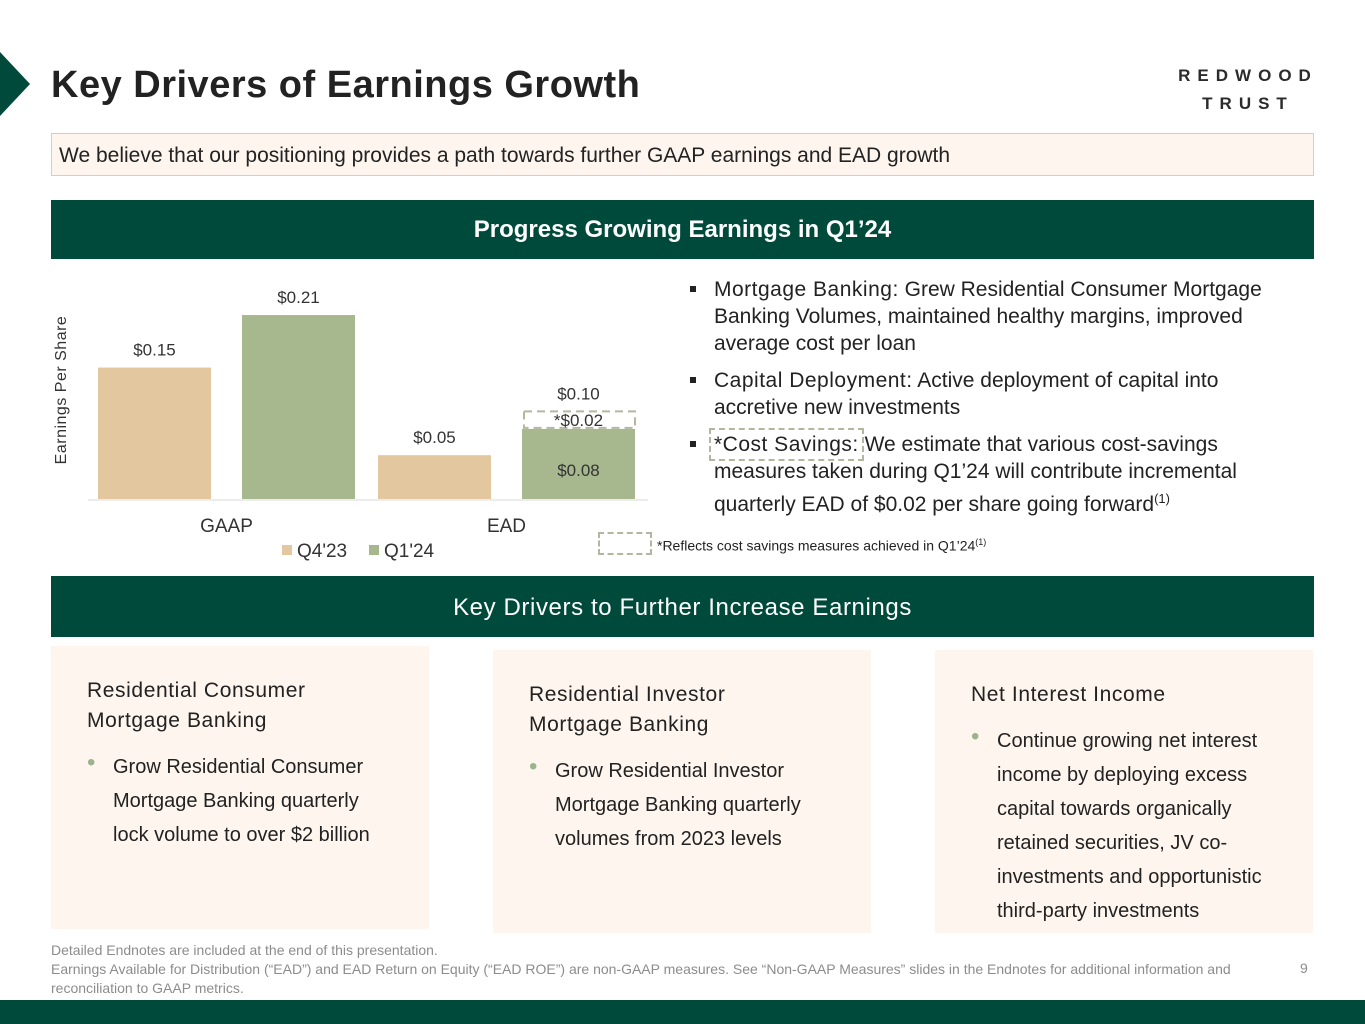 The image size is (1365, 1024). I want to click on data-label: $0.05, so click(434, 437).